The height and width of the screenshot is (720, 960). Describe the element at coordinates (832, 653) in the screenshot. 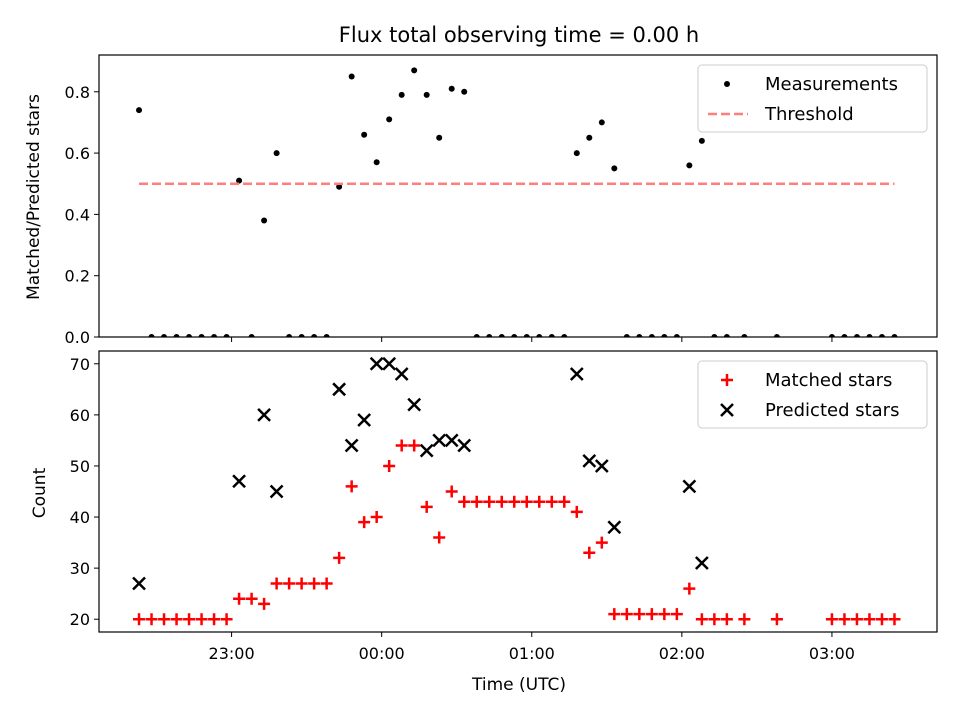

I see `x-tick-label: 03:00` at that location.